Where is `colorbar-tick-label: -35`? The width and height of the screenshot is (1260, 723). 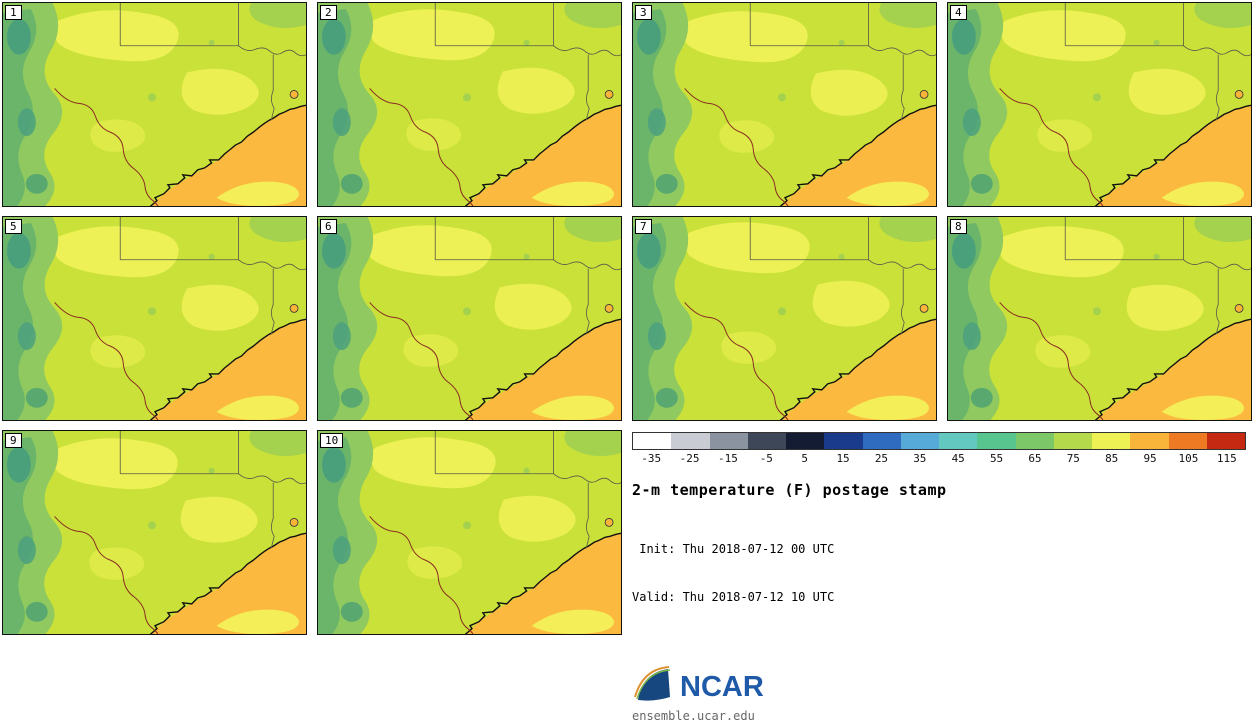 colorbar-tick-label: -35 is located at coordinates (651, 458).